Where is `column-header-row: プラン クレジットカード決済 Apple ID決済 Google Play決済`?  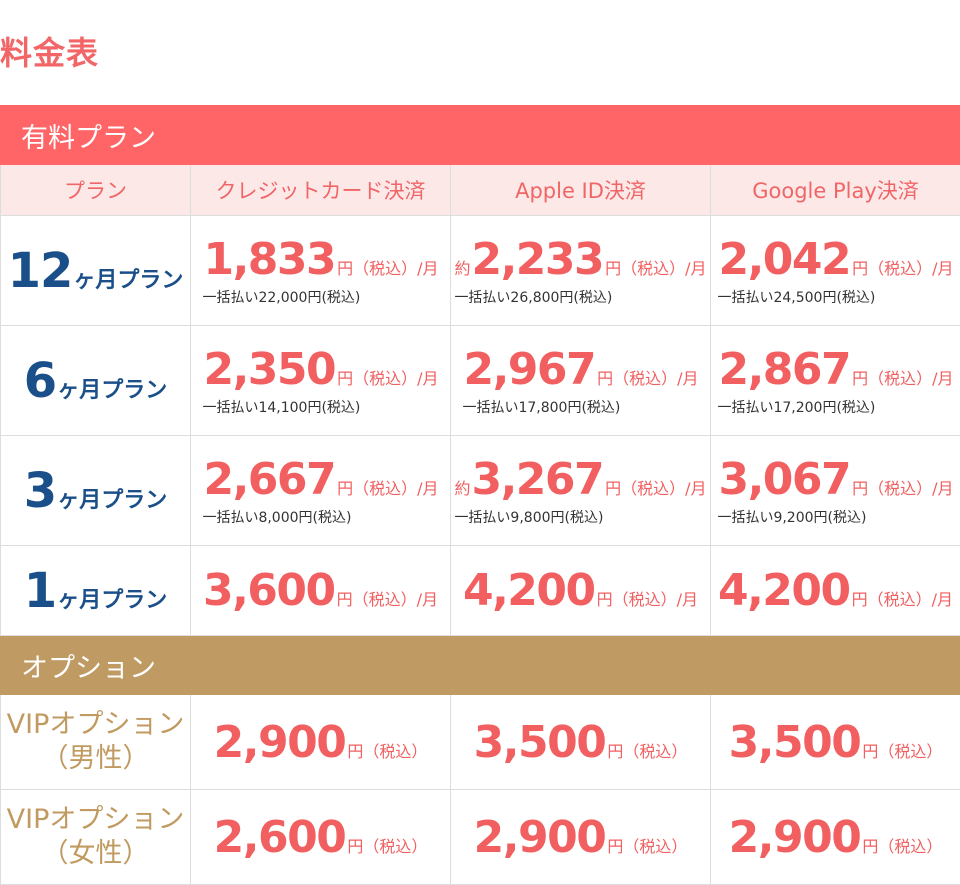 column-header-row: プラン クレジットカード決済 Apple ID決済 Google Play決済 is located at coordinates (480, 190).